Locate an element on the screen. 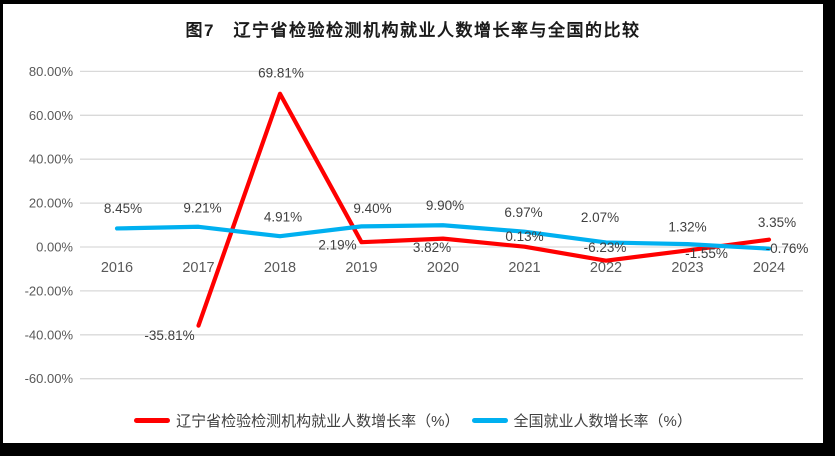 The height and width of the screenshot is (456, 835). data-label: 3.82% is located at coordinates (432, 247).